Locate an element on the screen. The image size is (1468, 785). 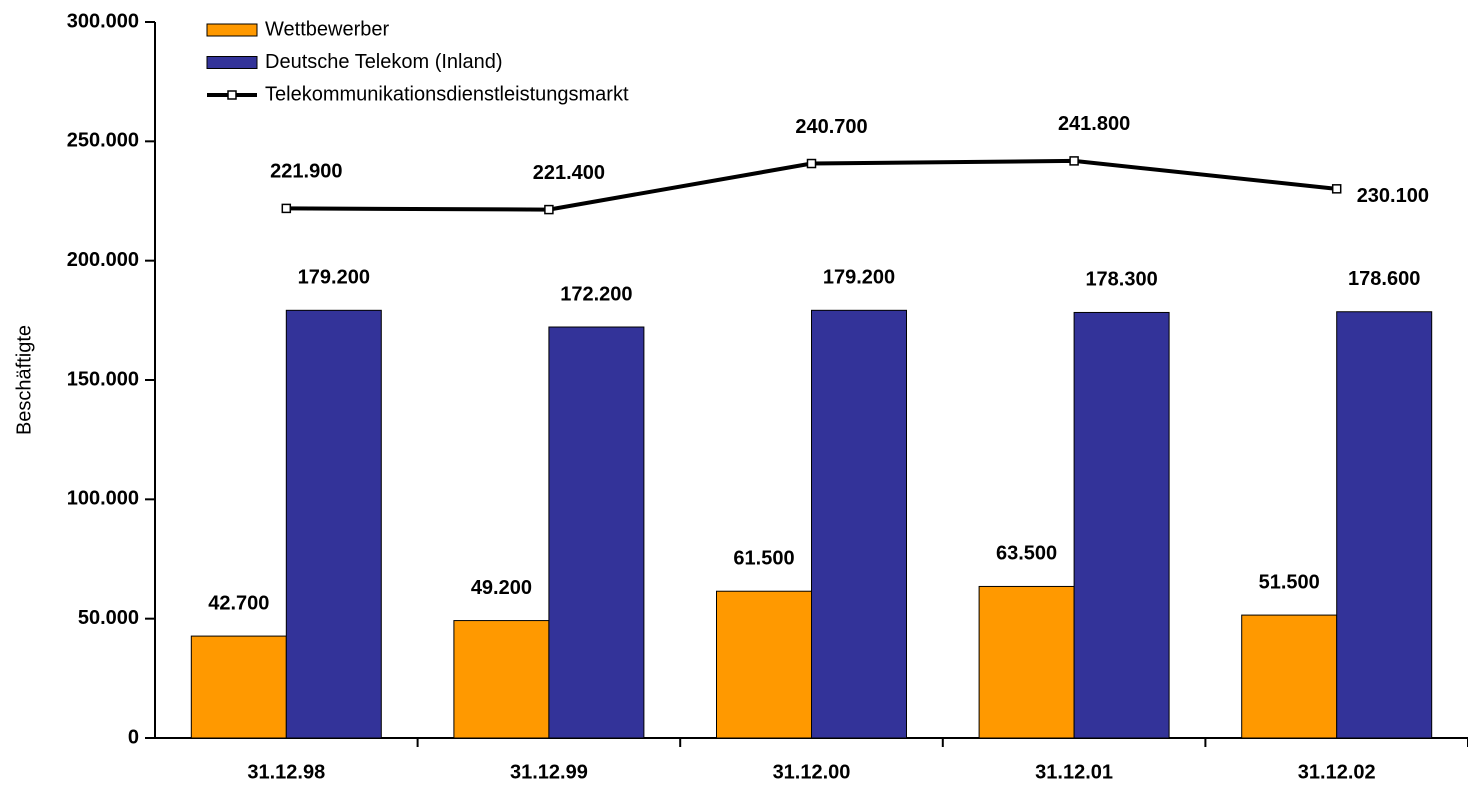
legend-label: Telekommunikationsdienstleistungsmarkt is located at coordinates (447, 94).